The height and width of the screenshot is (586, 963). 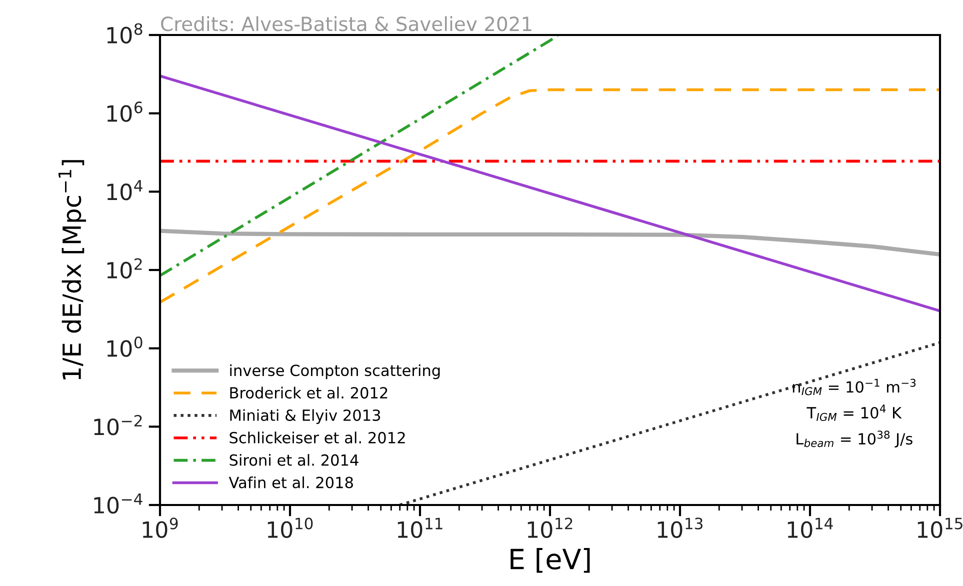 I want to click on annotation: T$_{IGM}$ = 10$^{4}$ K, so click(x=854, y=412).